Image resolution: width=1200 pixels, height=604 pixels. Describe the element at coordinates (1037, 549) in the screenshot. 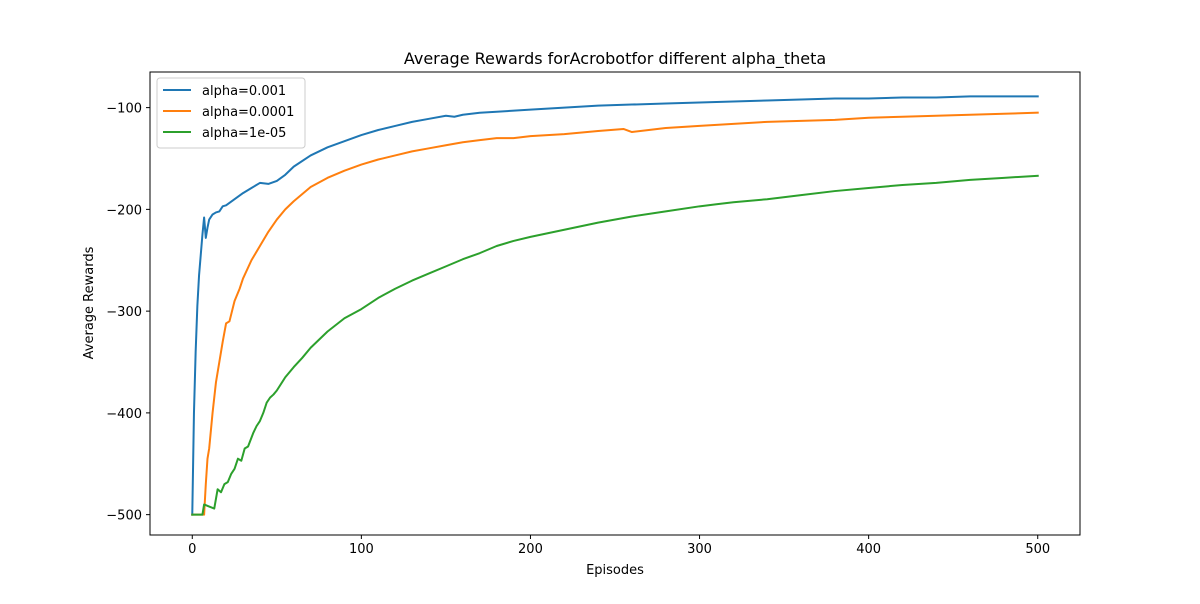

I see `x-tick-label: 500` at that location.